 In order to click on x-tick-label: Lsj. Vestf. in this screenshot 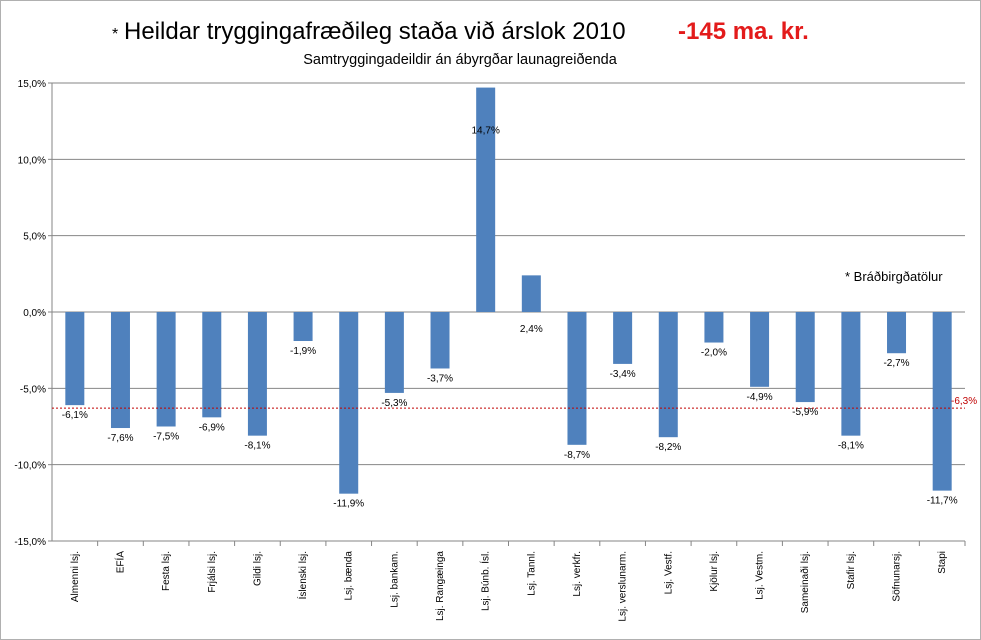, I will do `click(668, 572)`.